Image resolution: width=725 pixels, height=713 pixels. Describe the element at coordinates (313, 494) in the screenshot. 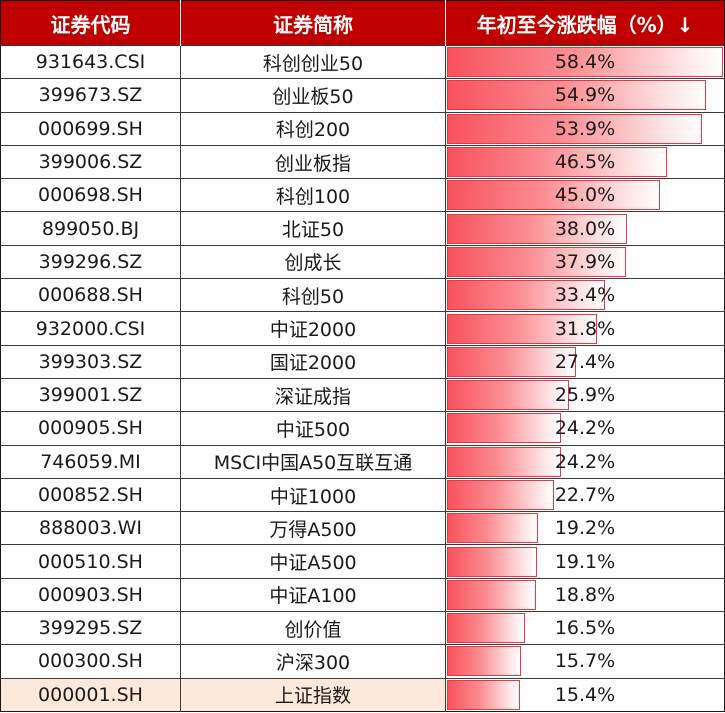

I see `cell-security-name: 中证1000` at that location.